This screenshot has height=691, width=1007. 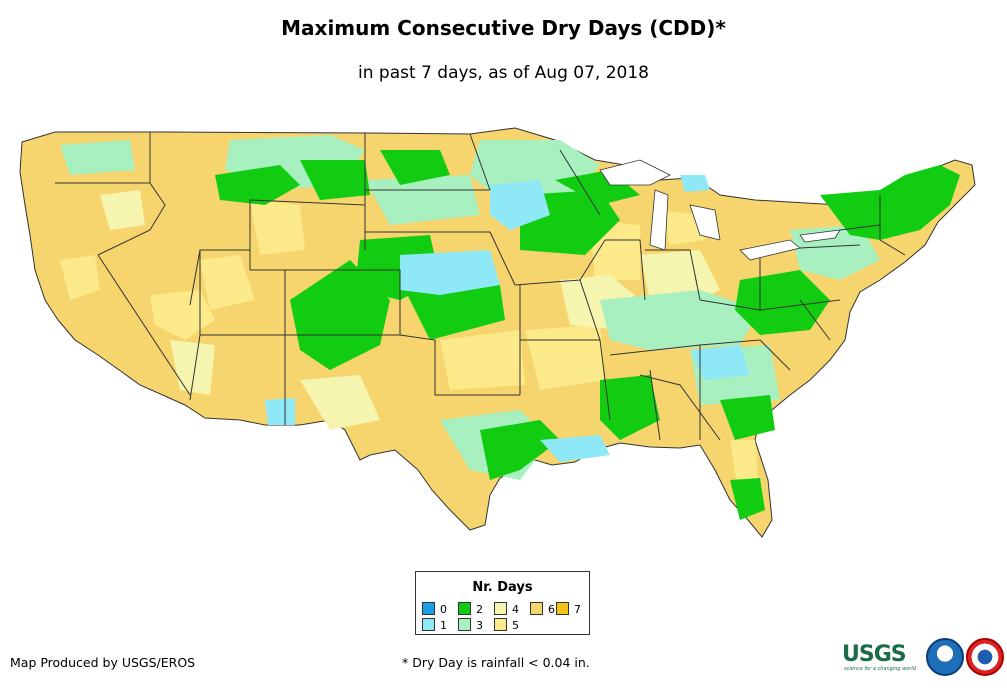 I want to click on noaa-logo-icon, so click(x=945, y=657).